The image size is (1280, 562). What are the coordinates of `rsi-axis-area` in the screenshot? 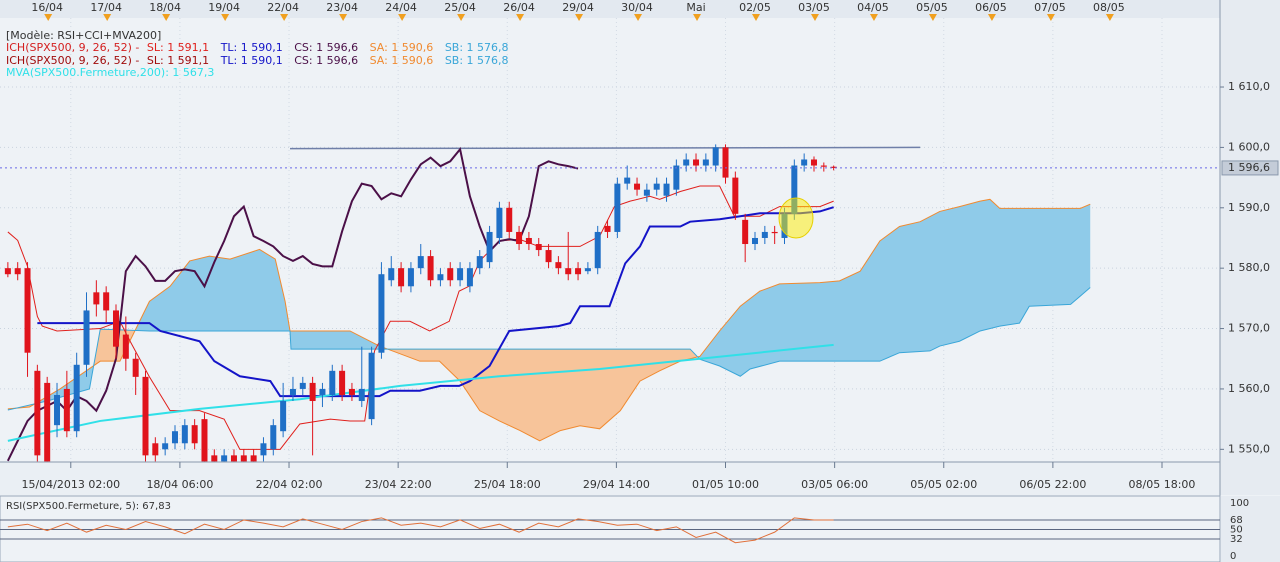 It's located at (1250, 529).